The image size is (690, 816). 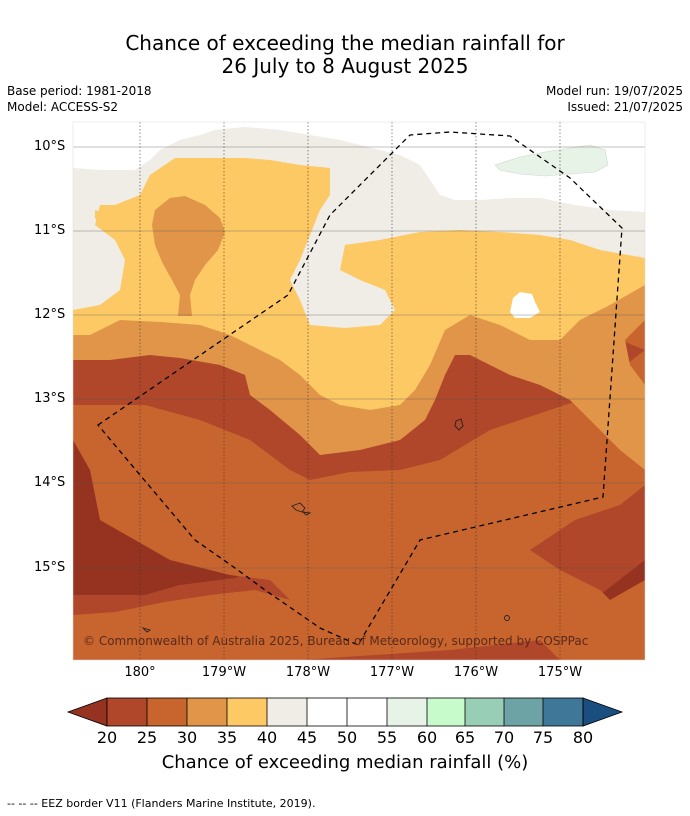 What do you see at coordinates (465, 737) in the screenshot?
I see `colorbar-tick: 65` at bounding box center [465, 737].